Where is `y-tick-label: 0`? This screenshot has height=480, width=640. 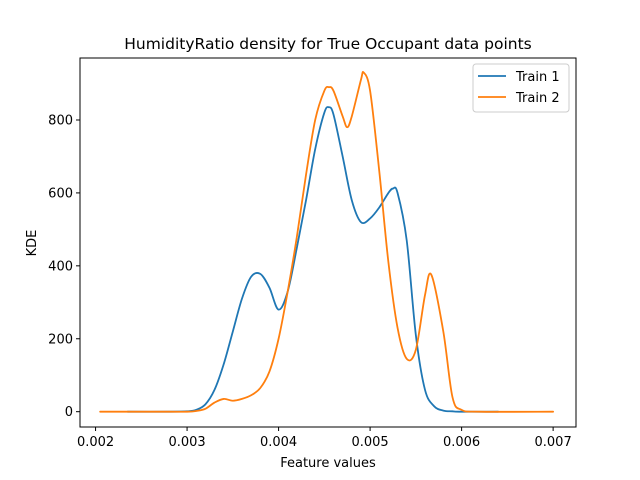
y-tick-label: 0 is located at coordinates (69, 412).